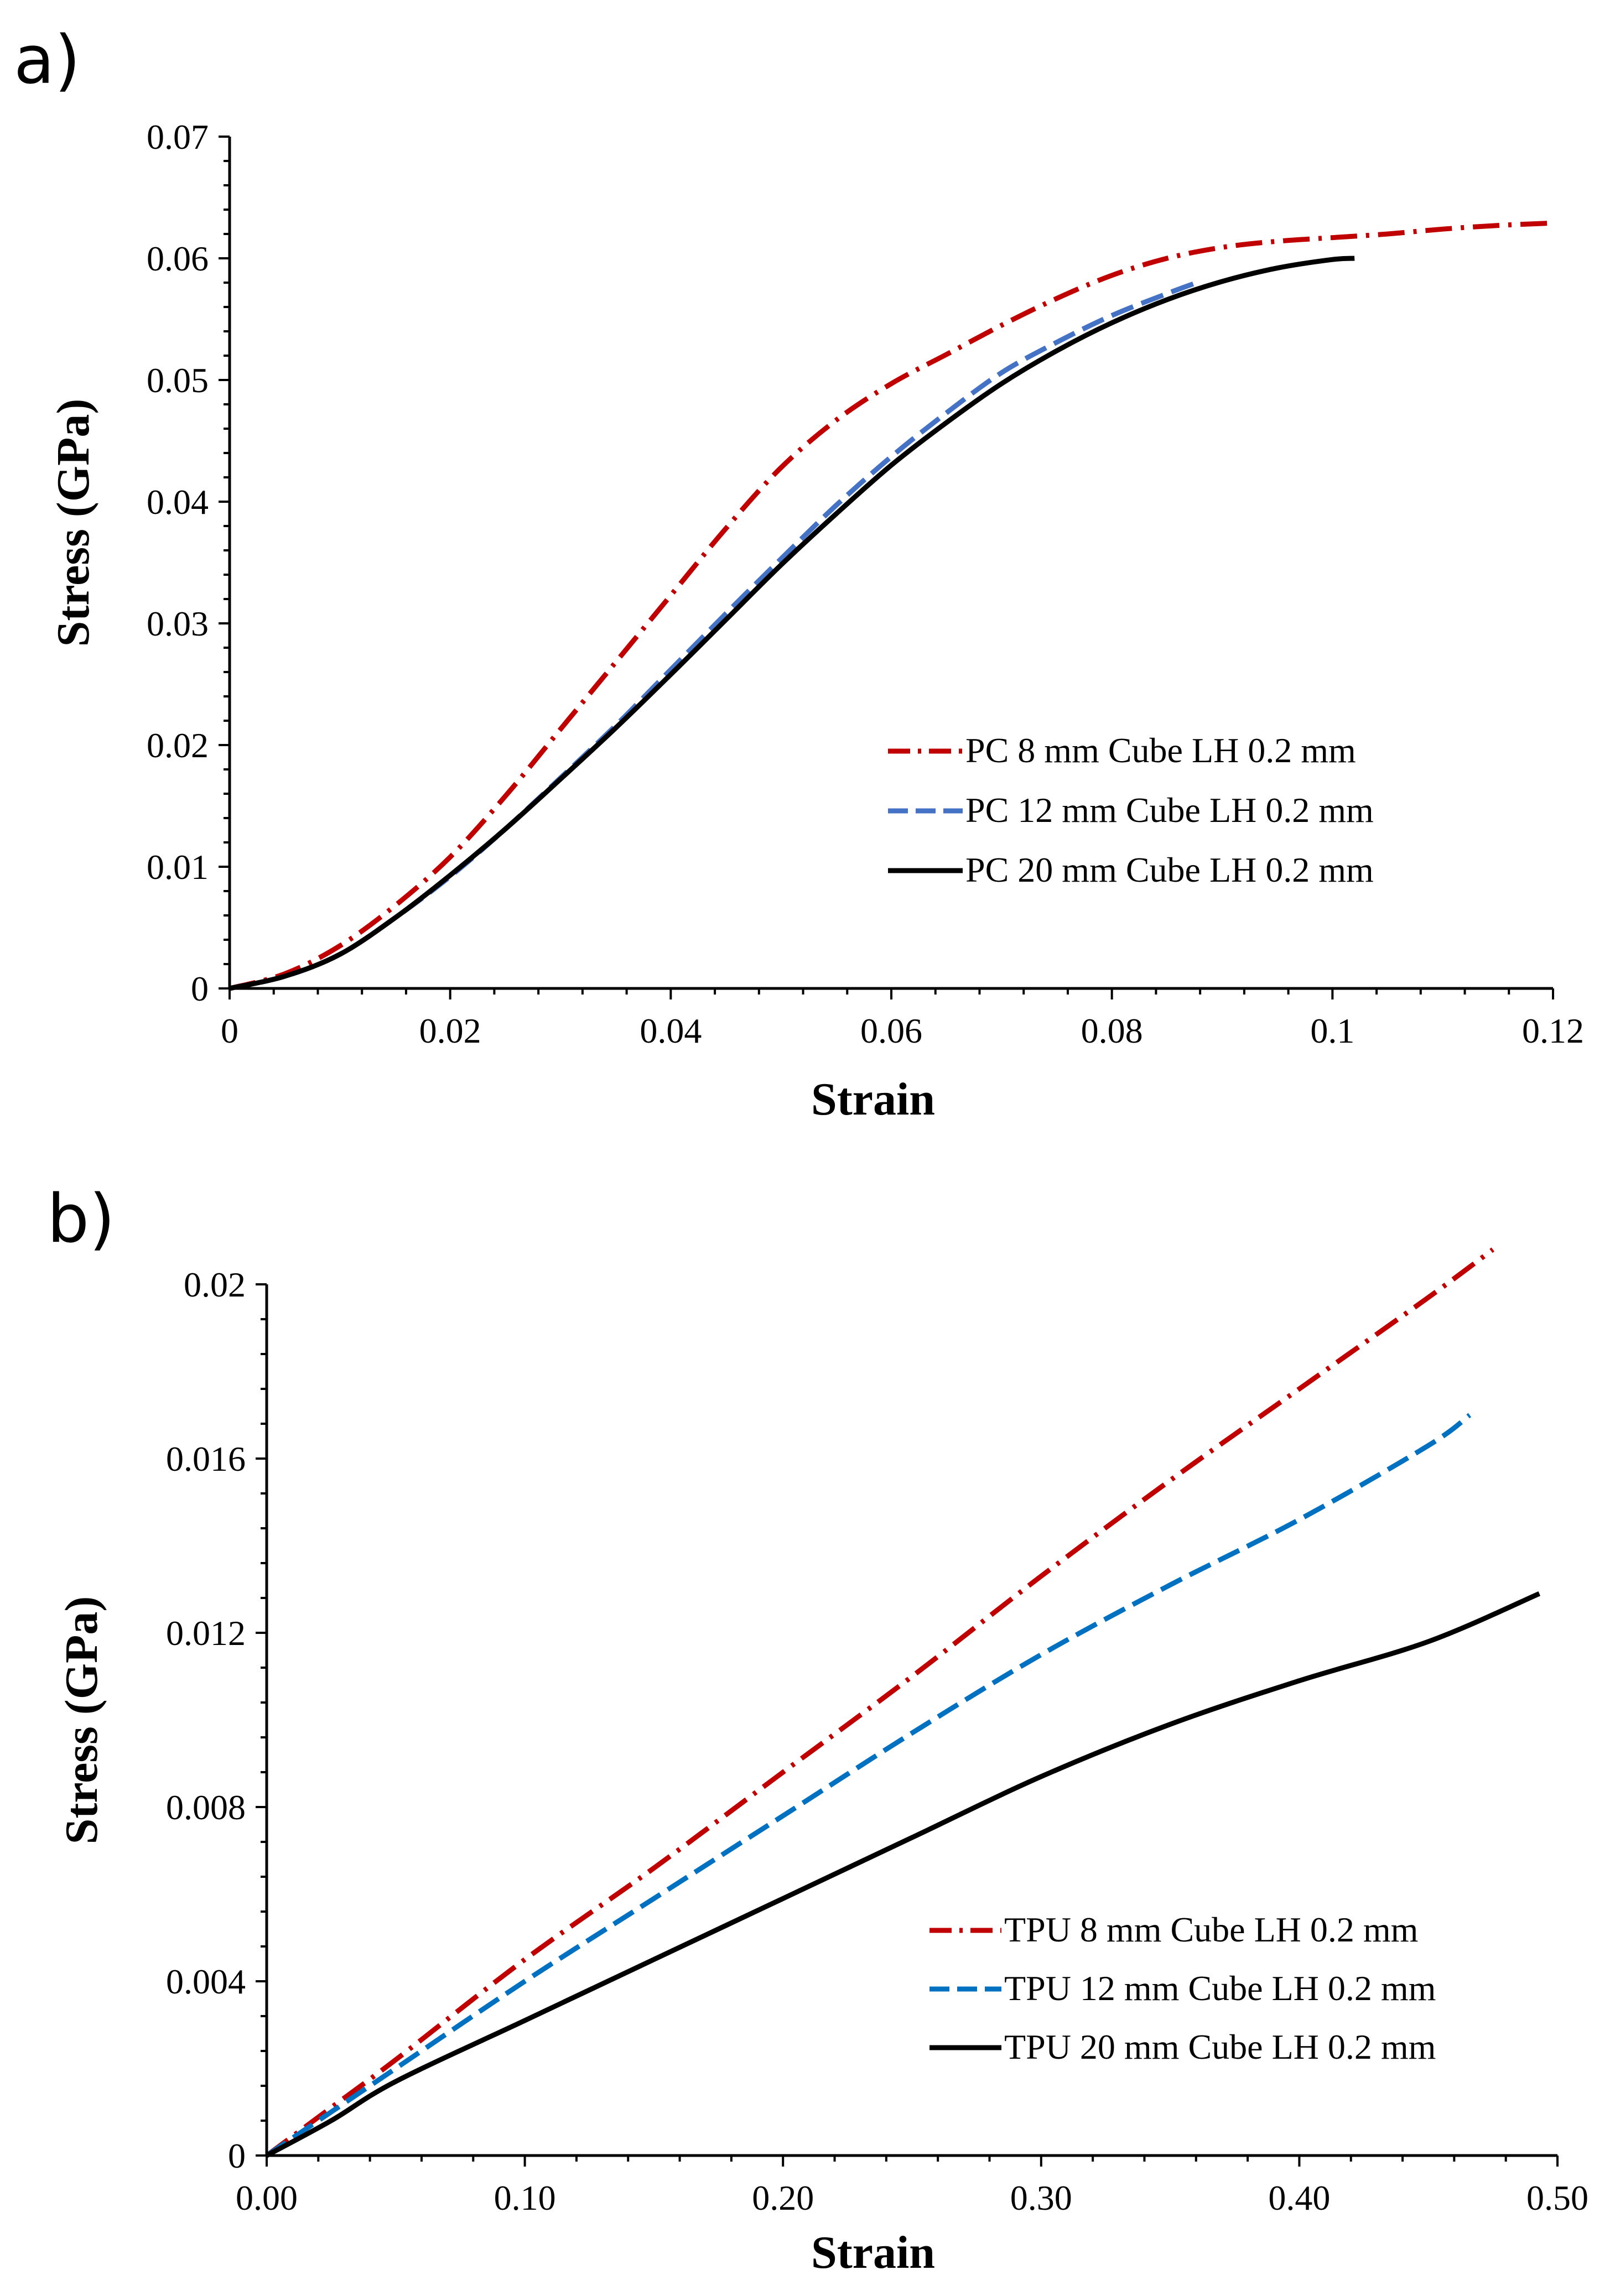 The width and height of the screenshot is (1615, 2296). What do you see at coordinates (1160, 750) in the screenshot?
I see `panel-a-legend-label-1: PC 8 mm Cube LH 0.2 mm` at bounding box center [1160, 750].